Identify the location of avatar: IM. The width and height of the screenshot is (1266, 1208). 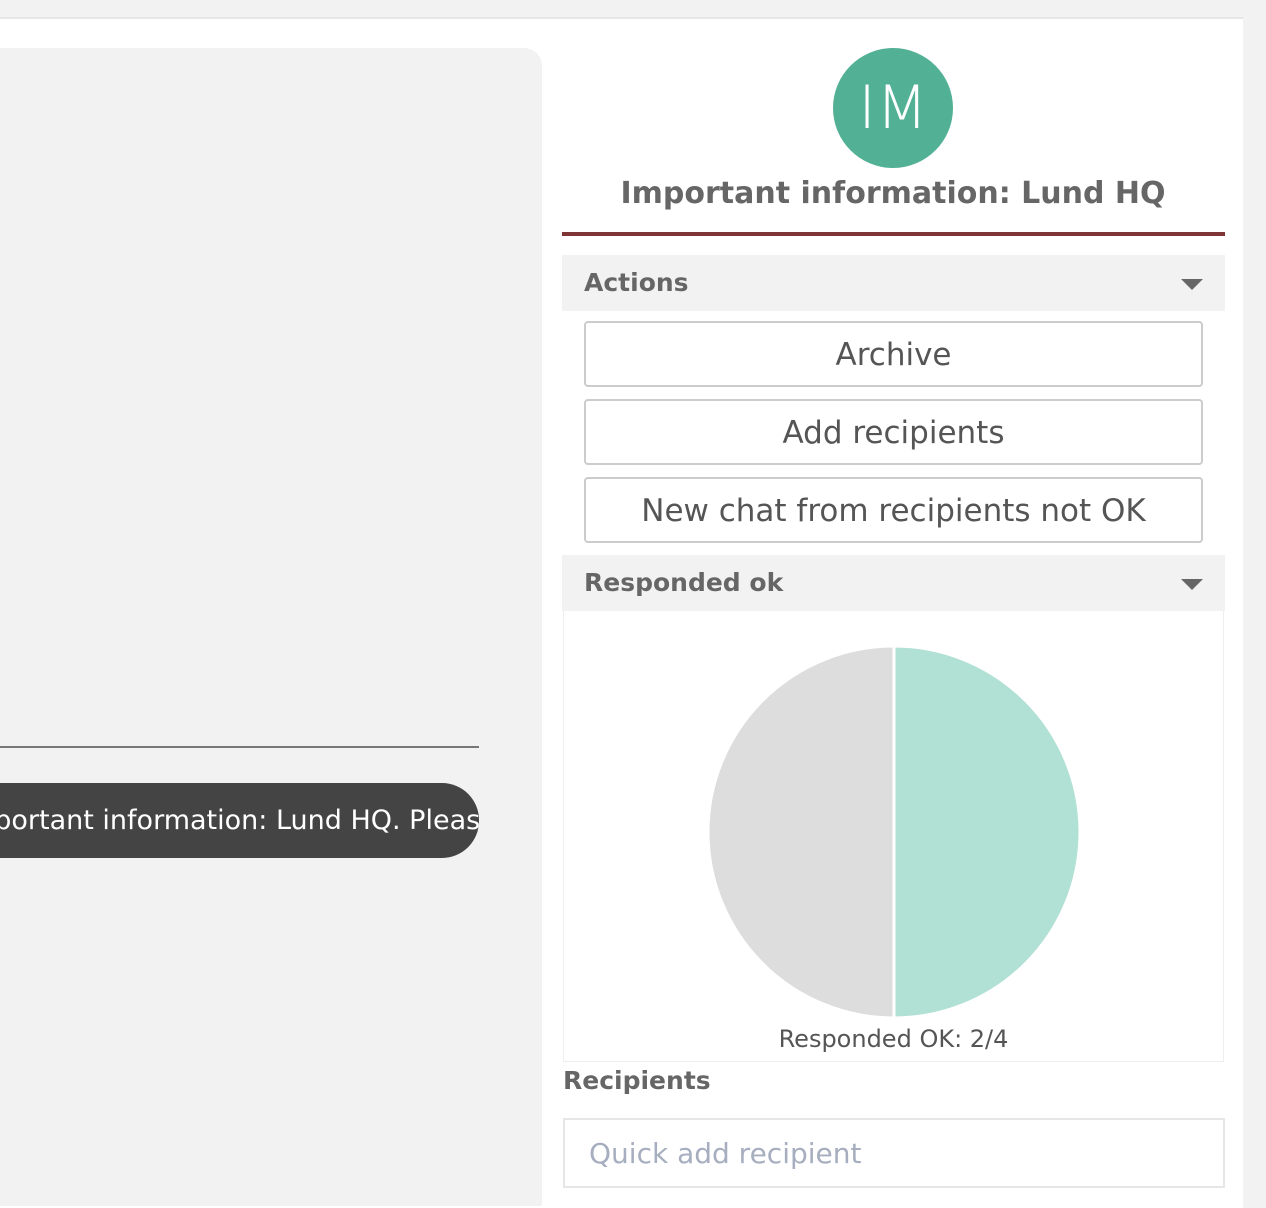
(893, 108).